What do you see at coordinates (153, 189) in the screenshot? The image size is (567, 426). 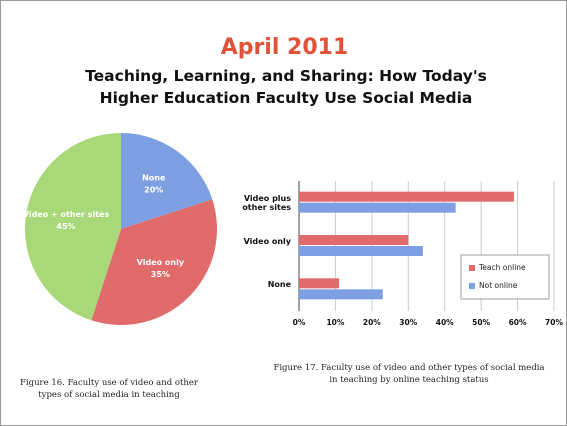 I see `slice-value: 20%` at bounding box center [153, 189].